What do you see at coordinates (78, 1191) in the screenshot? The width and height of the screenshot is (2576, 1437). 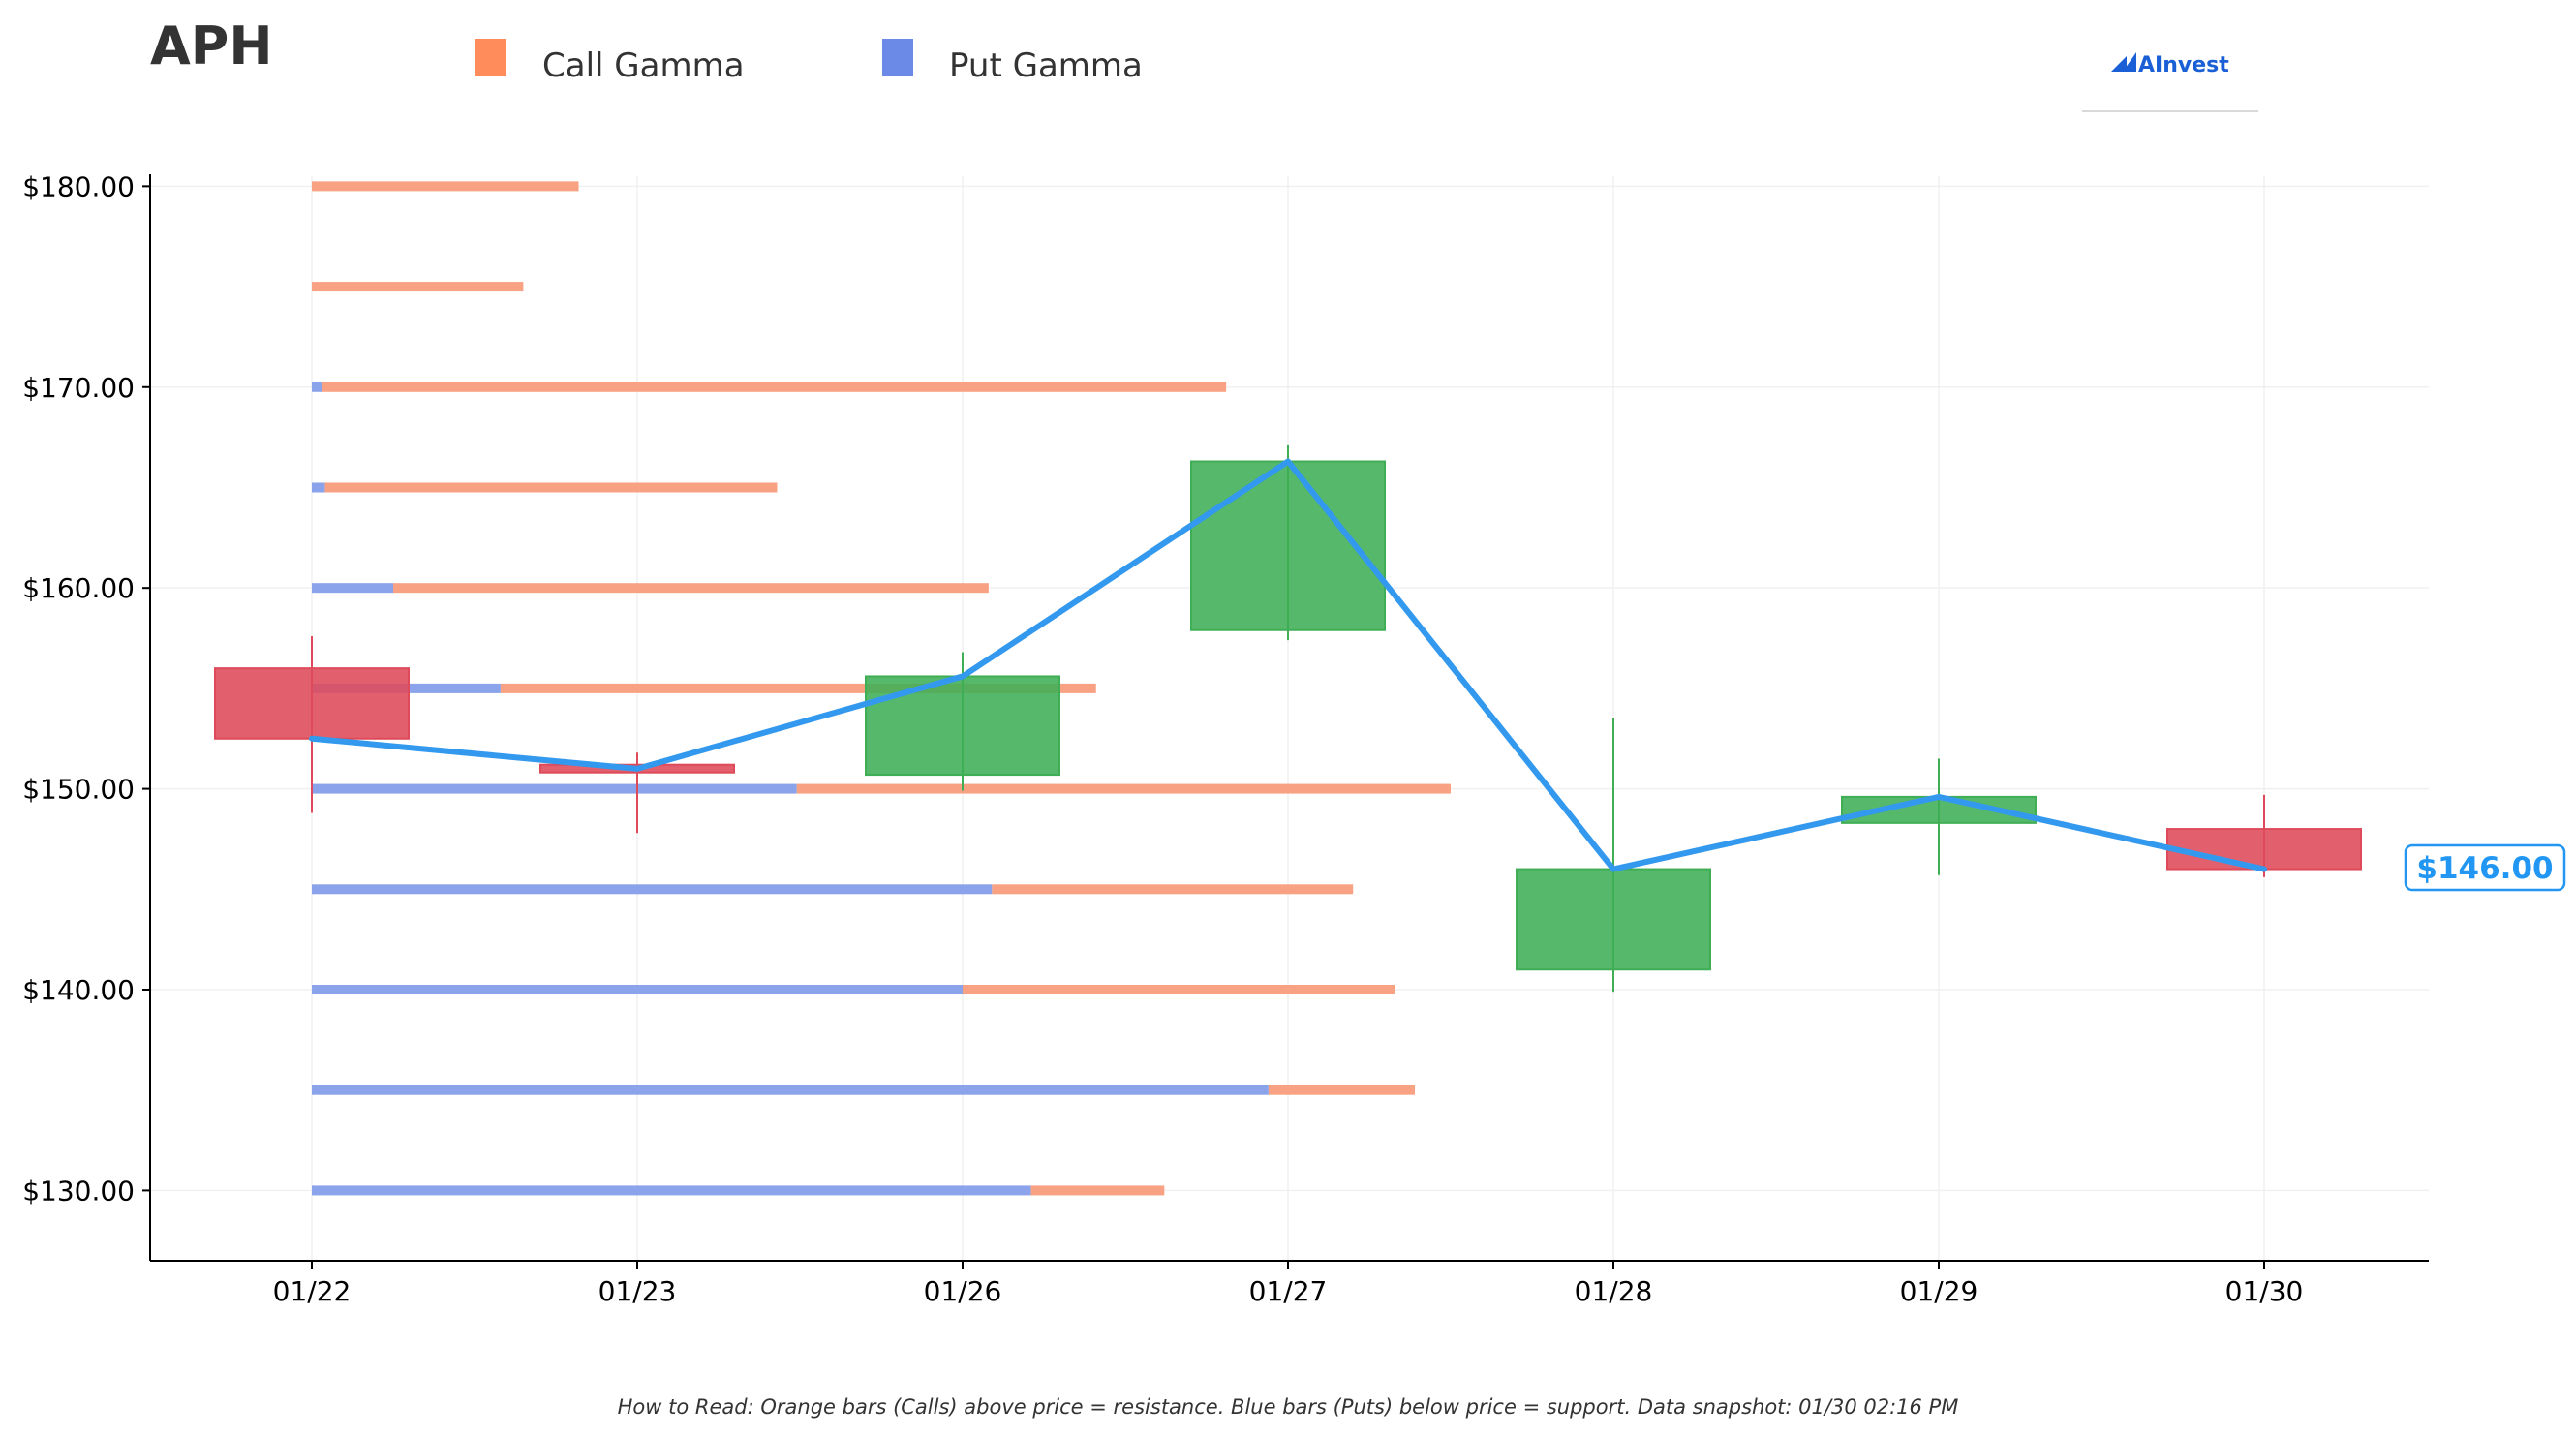 I see `y-tick-label: $130.00` at bounding box center [78, 1191].